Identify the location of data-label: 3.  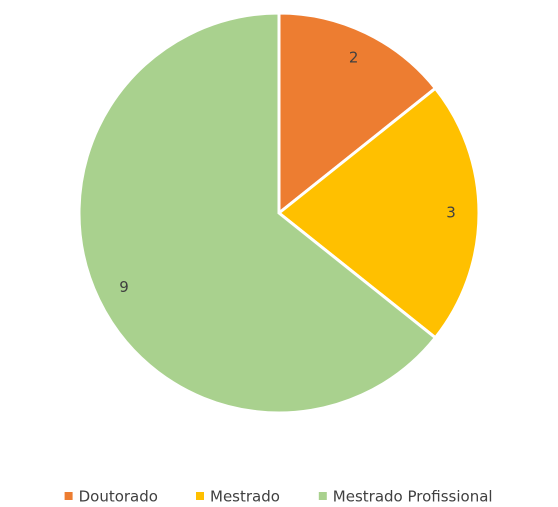
(451, 213).